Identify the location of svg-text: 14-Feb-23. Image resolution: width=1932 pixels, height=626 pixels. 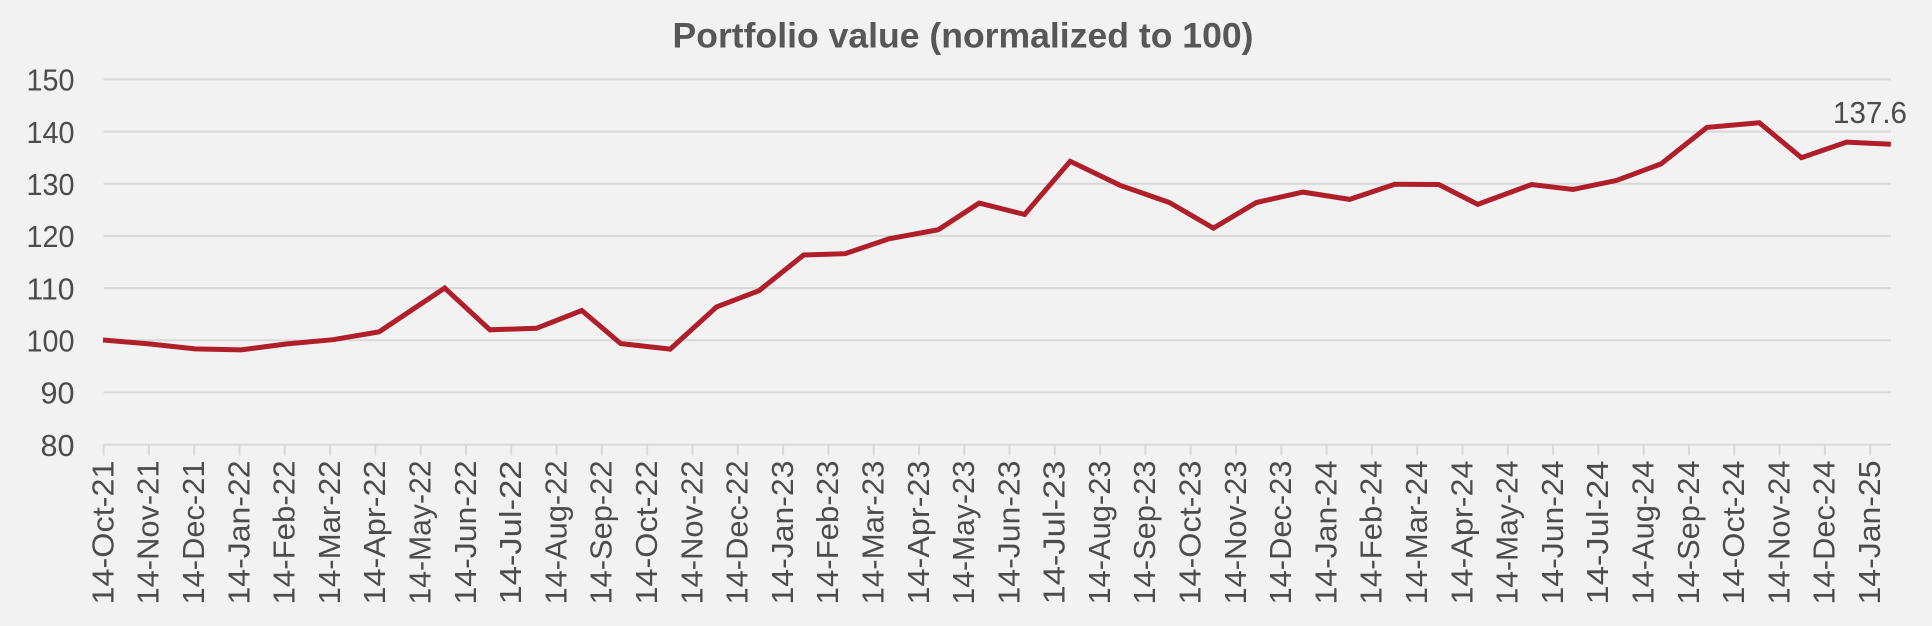
(827, 533).